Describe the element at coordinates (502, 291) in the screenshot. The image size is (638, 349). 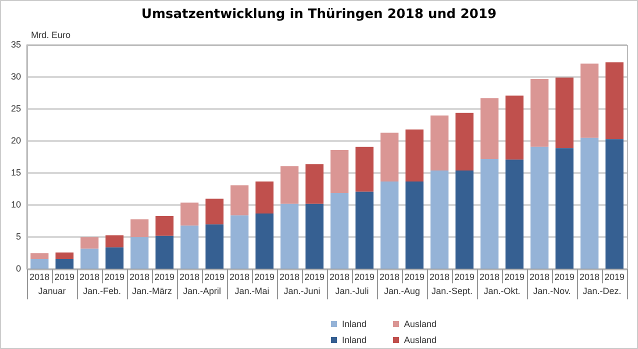
I see `text: Jan.-Okt.` at that location.